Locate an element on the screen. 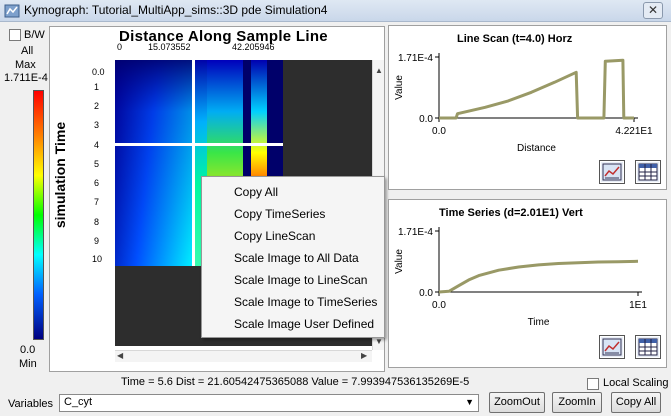 Image resolution: width=671 pixels, height=416 pixels. y-tick-label: 3 is located at coordinates (97, 125).